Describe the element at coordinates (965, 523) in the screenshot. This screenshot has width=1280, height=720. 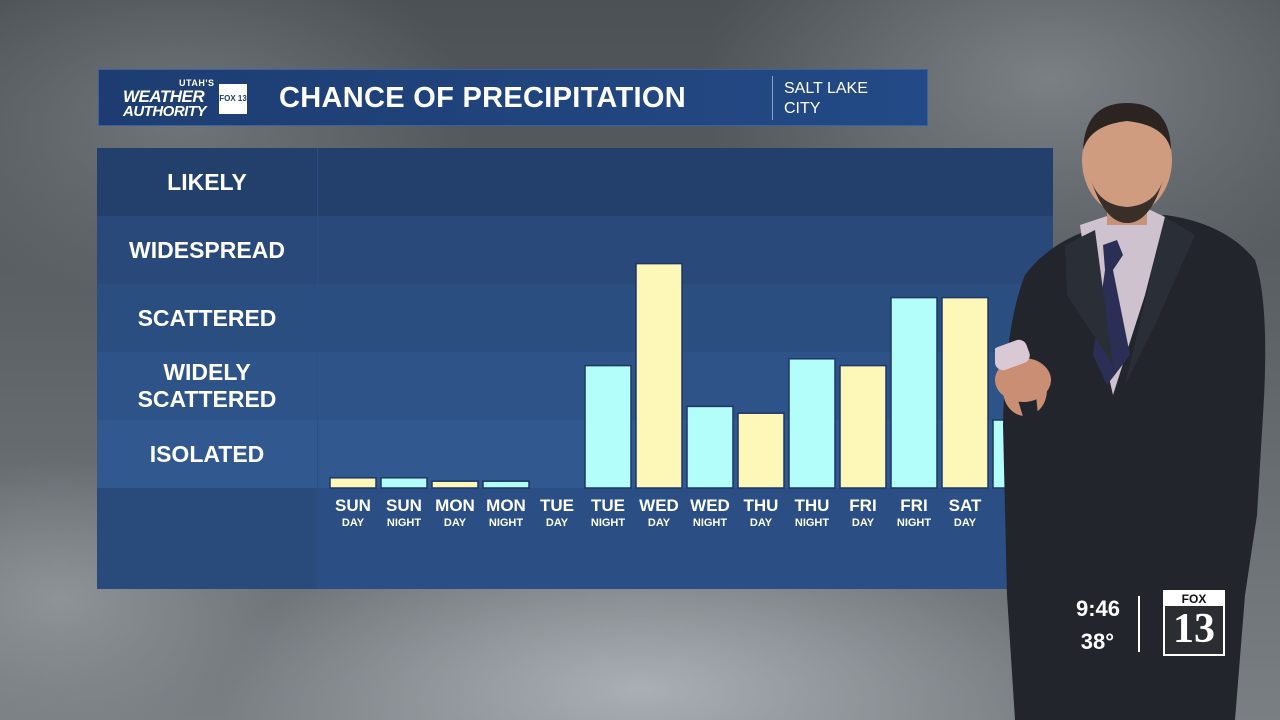
I see `x-tick-period-12: DAY` at that location.